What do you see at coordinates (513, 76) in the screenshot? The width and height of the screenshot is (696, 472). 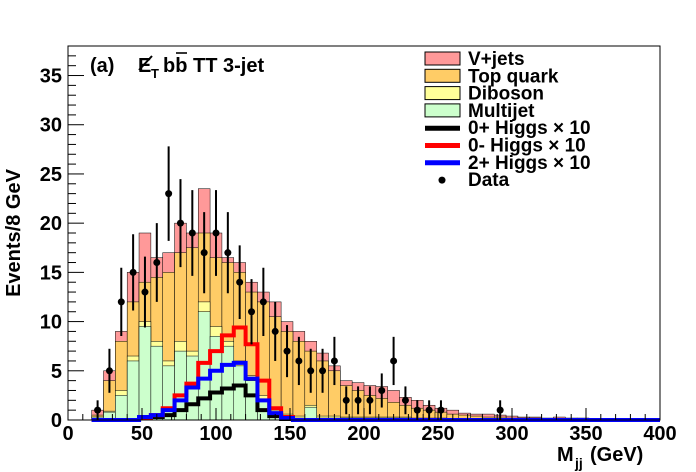 I see `legend-label-top-quark: Top quark` at bounding box center [513, 76].